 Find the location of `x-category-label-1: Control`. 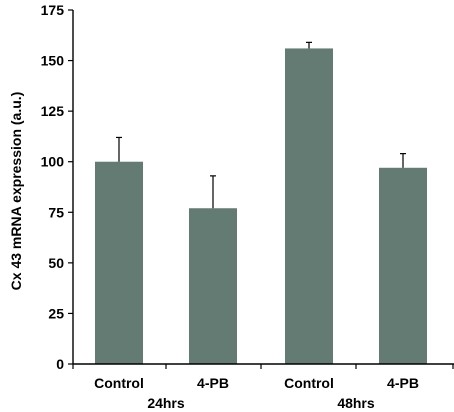

x-category-label-1: Control is located at coordinates (119, 383).